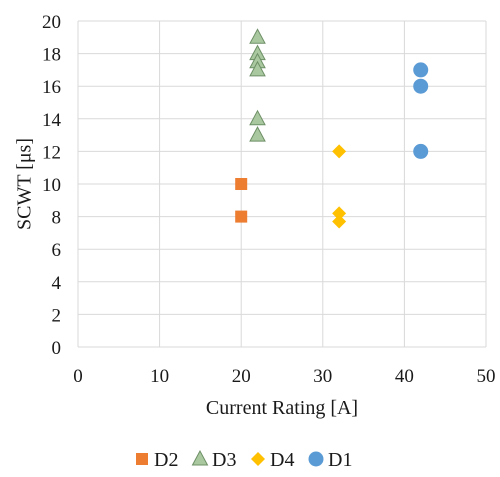 The height and width of the screenshot is (477, 500). What do you see at coordinates (159, 376) in the screenshot?
I see `x-tick-label: 10` at bounding box center [159, 376].